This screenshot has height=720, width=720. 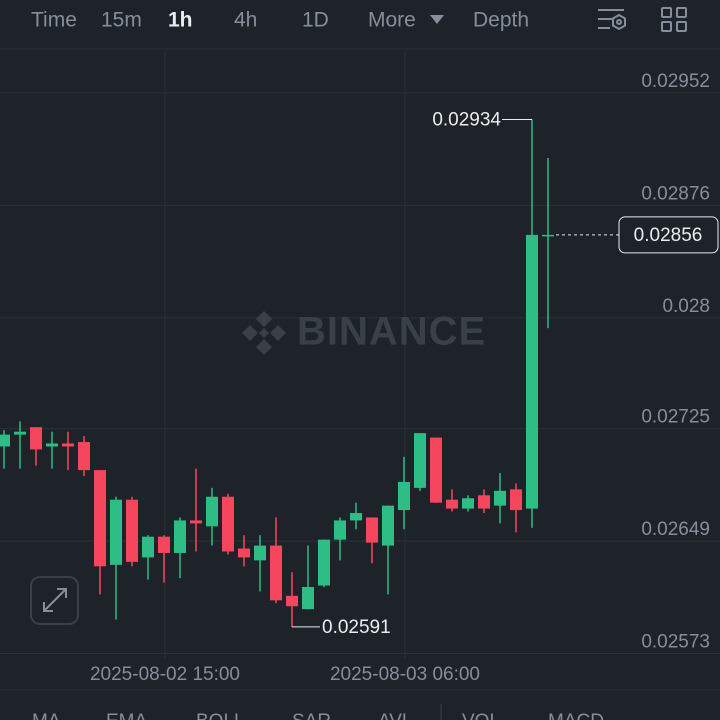 I want to click on y-tick-label: 0.02952, so click(x=675, y=81).